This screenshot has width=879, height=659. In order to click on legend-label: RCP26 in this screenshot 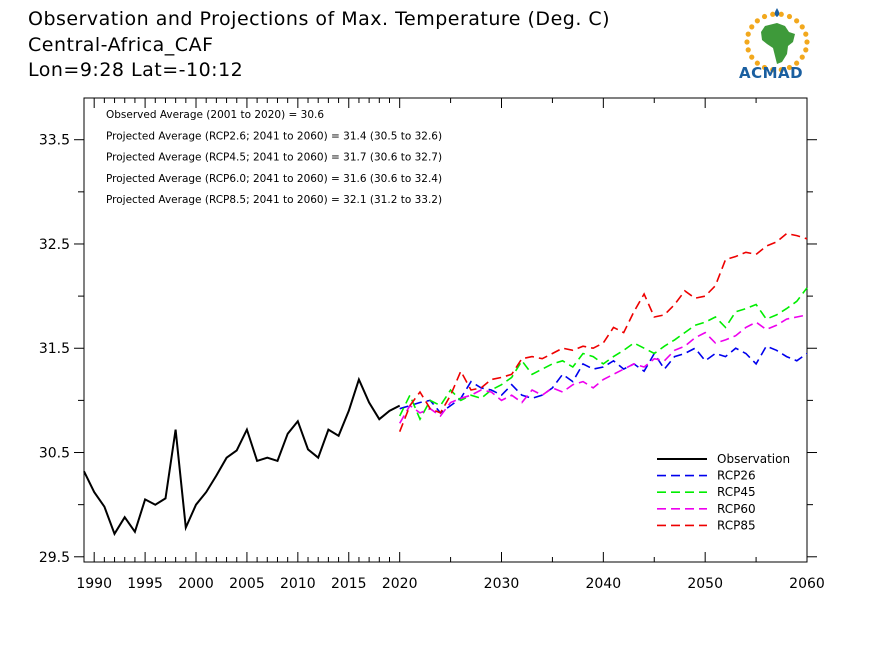, I will do `click(736, 476)`.